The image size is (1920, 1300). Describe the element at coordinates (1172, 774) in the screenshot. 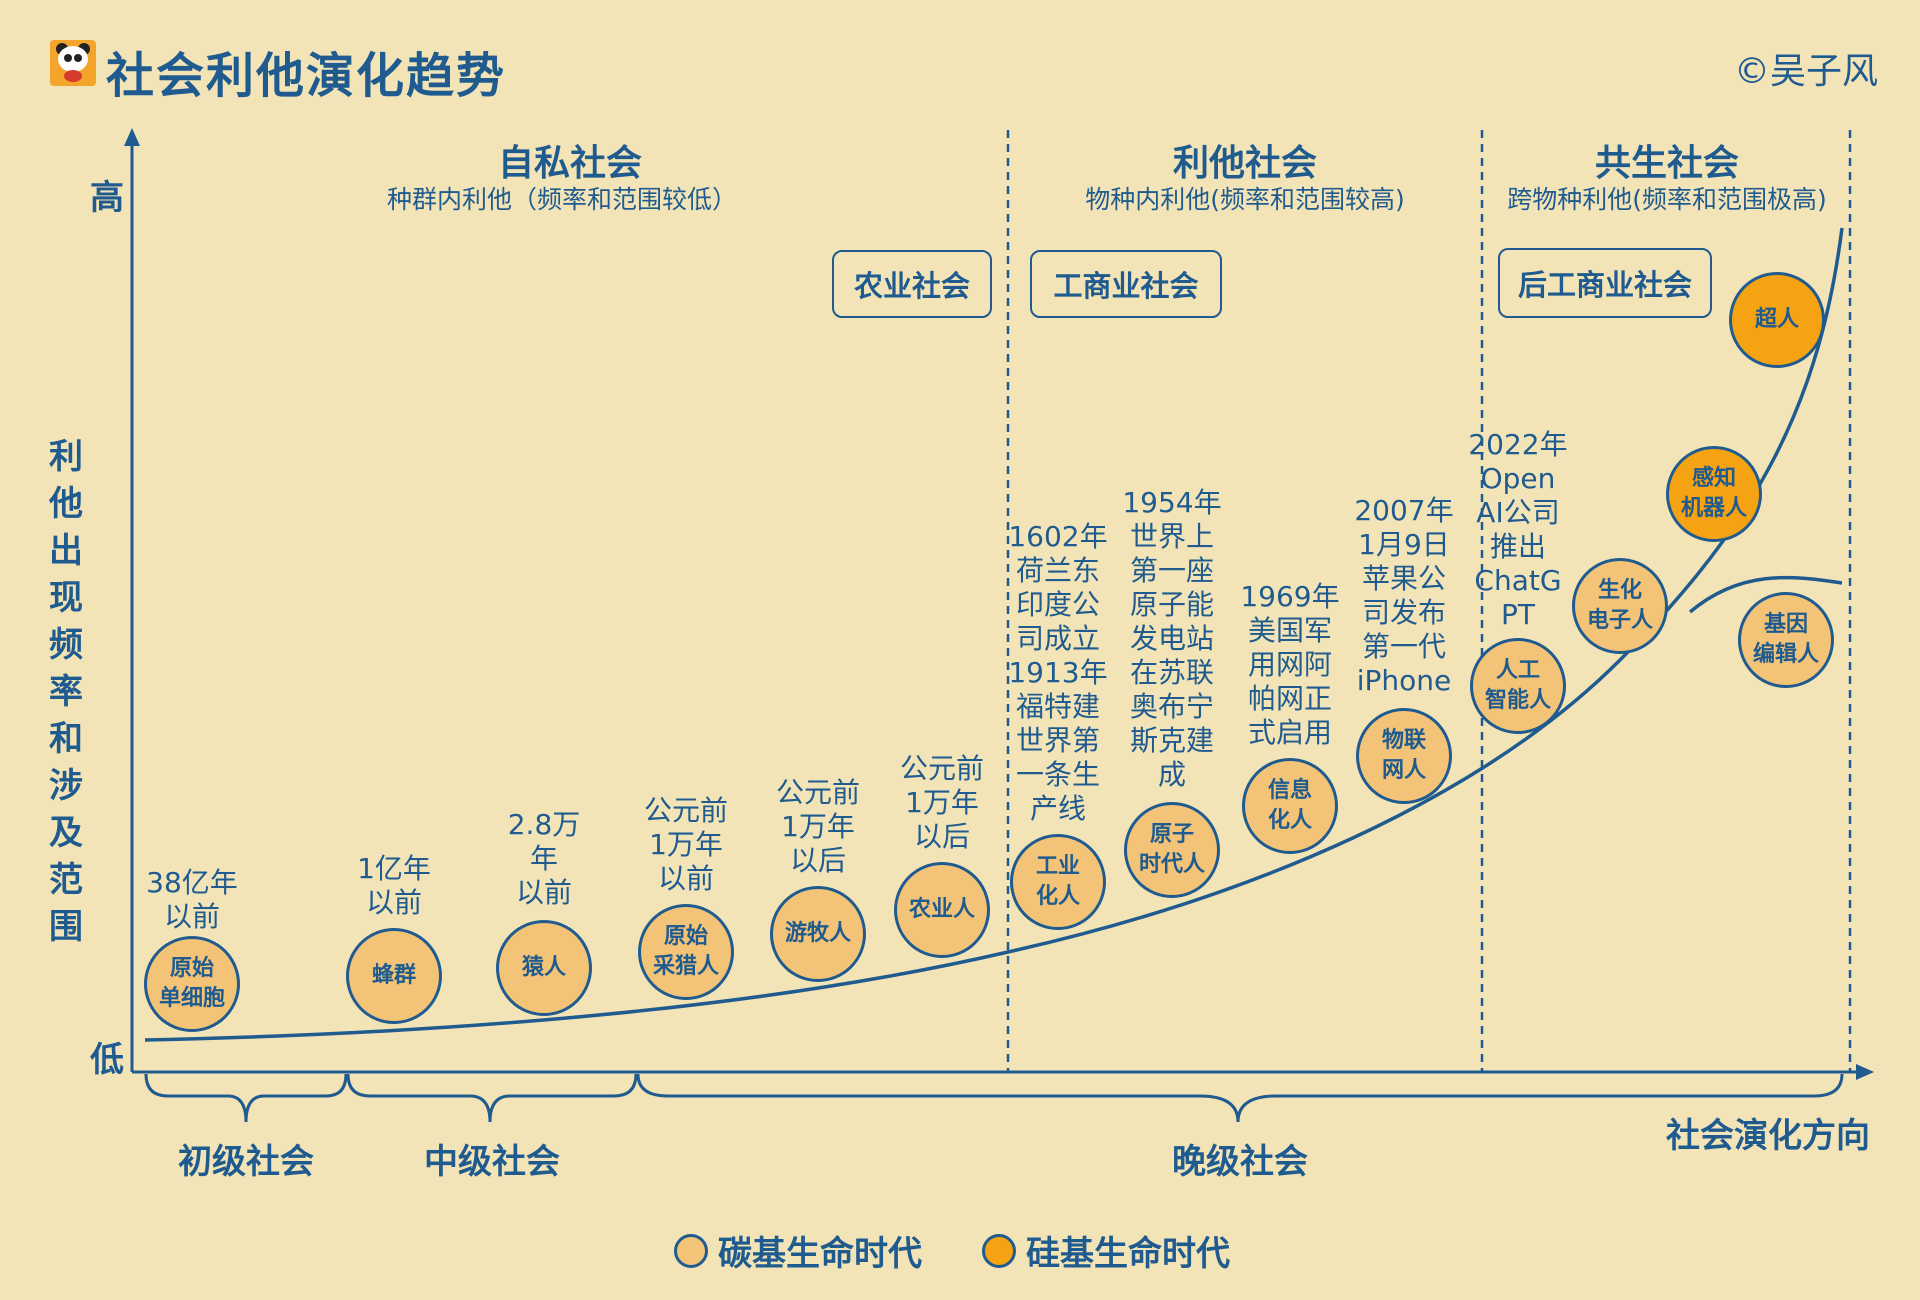

I see `annotation-line: 成` at that location.